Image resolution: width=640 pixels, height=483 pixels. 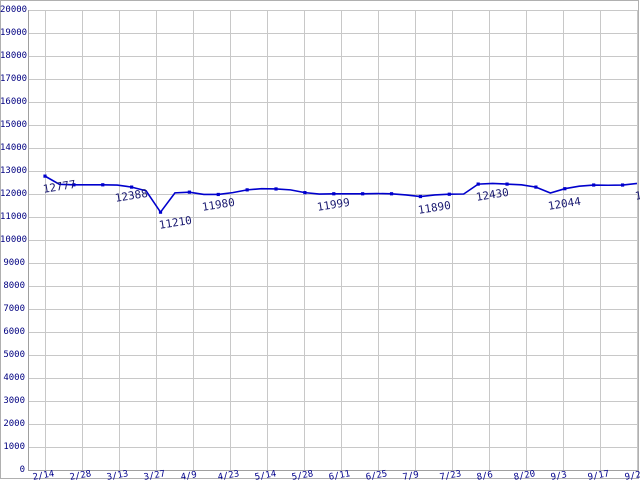 I want to click on x-axis-tick-label: 8/6, so click(x=485, y=476).